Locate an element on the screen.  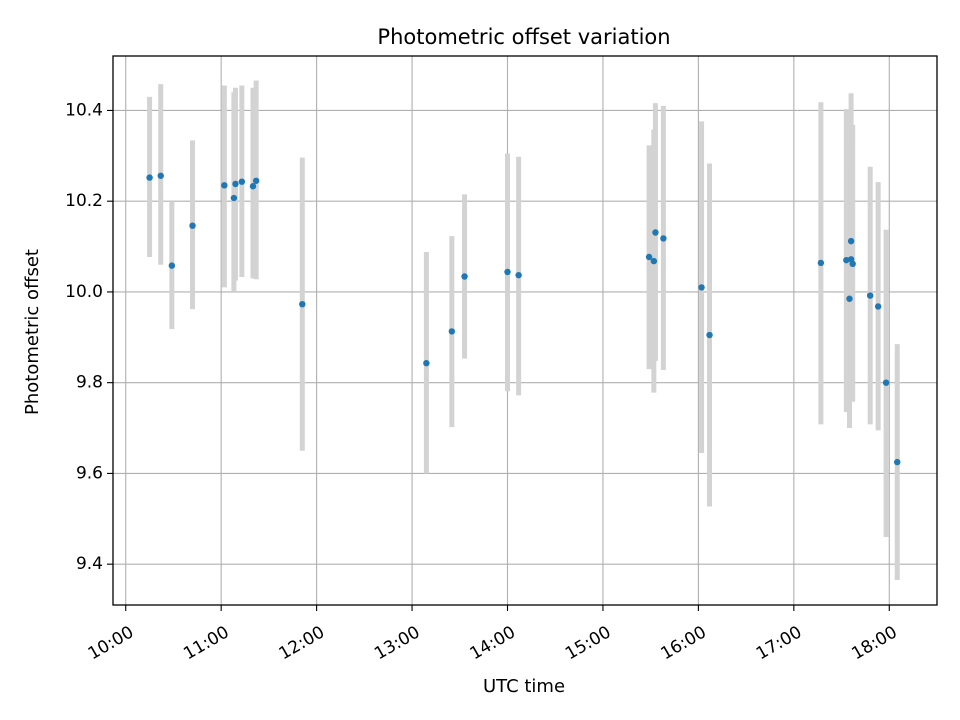
y-tick-label: 10.4 is located at coordinates (84, 110).